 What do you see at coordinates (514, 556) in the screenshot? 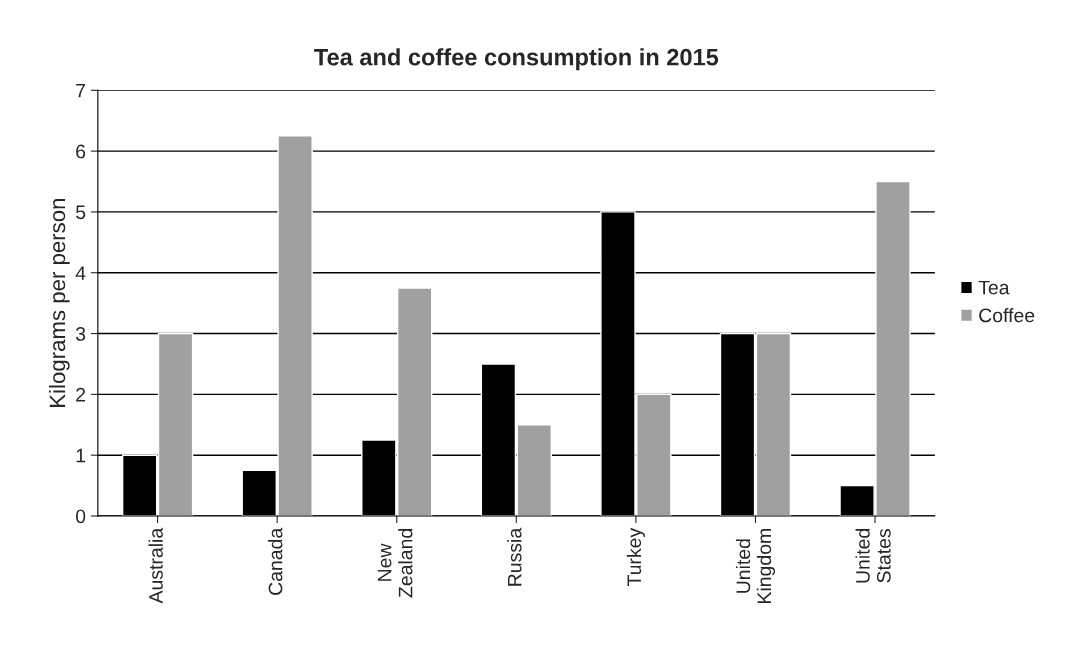
I see `x-tick-label: Russia` at bounding box center [514, 556].